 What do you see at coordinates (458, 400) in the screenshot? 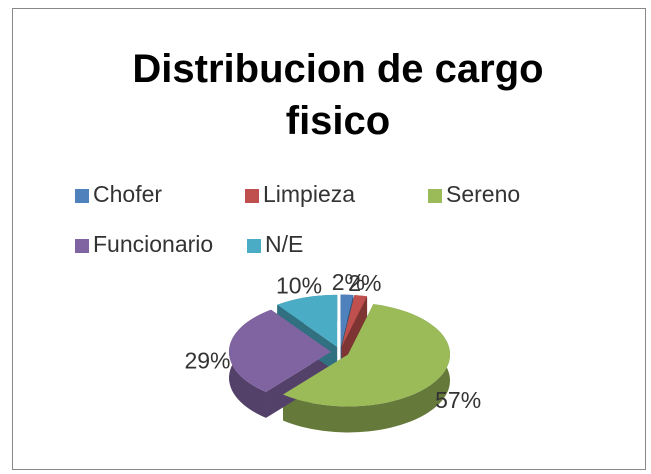
I see `data-label: 57%` at bounding box center [458, 400].